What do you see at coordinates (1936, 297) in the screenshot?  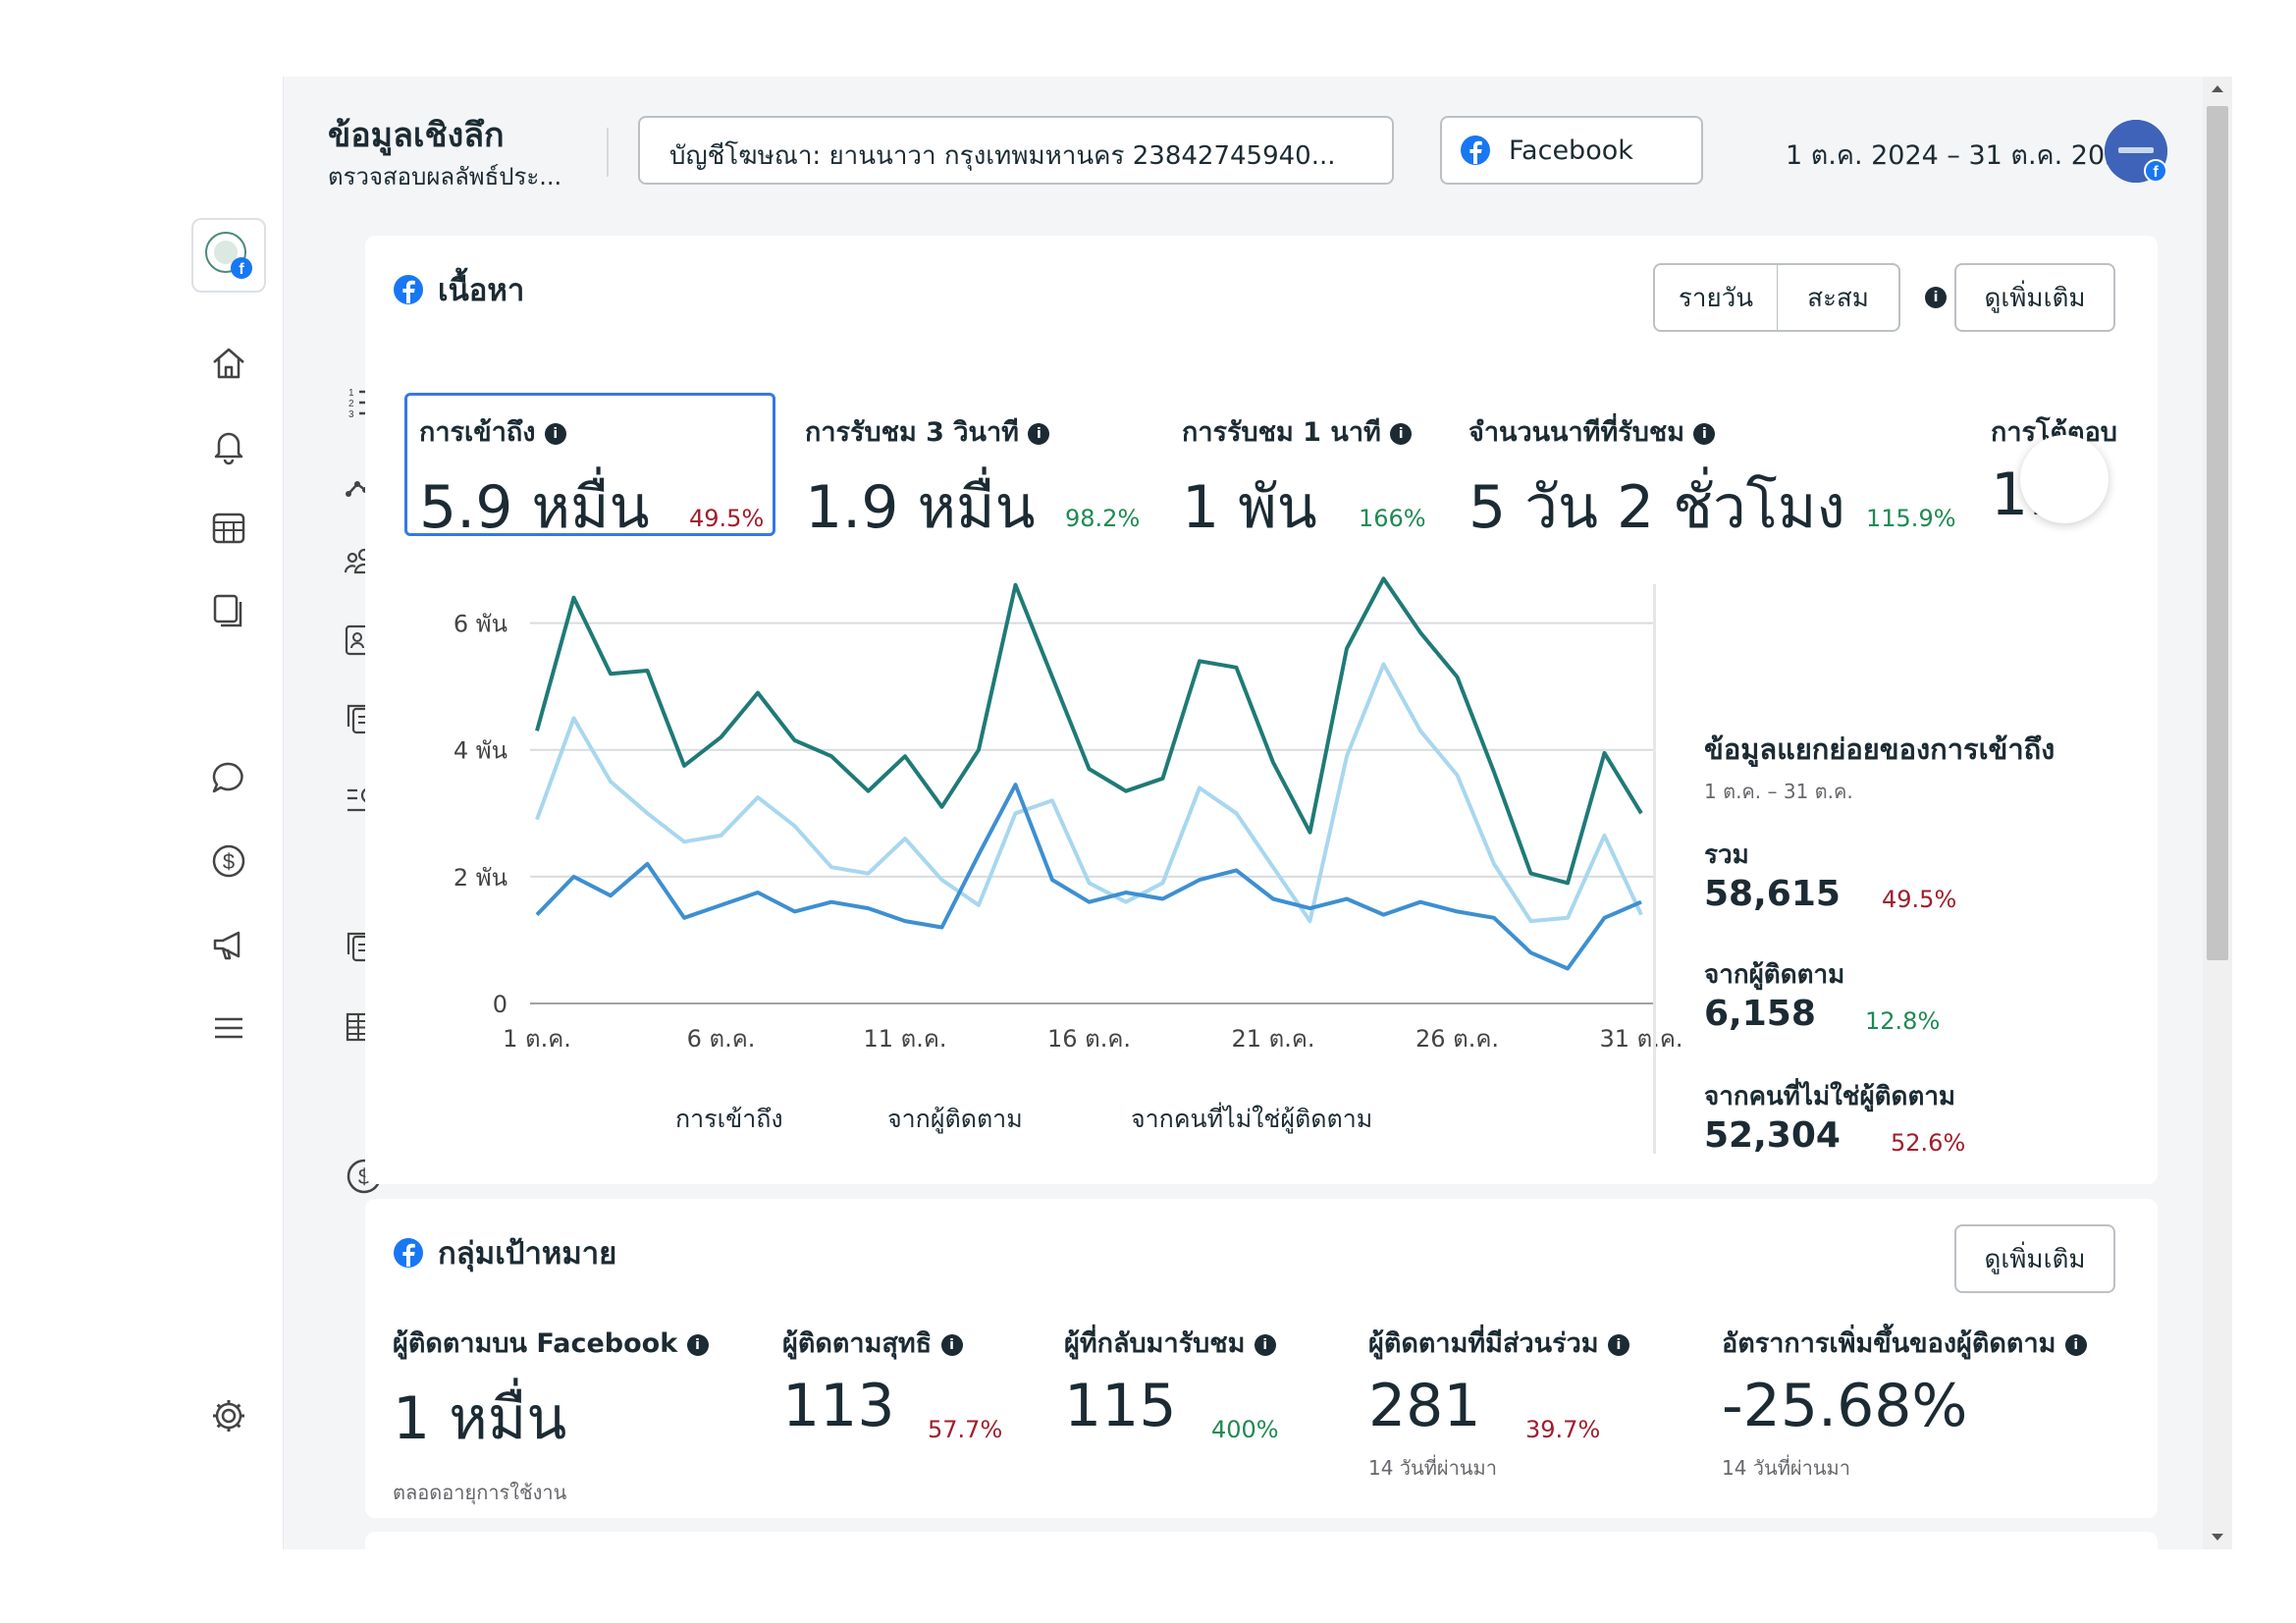 I see `toggle-info-icon: i` at bounding box center [1936, 297].